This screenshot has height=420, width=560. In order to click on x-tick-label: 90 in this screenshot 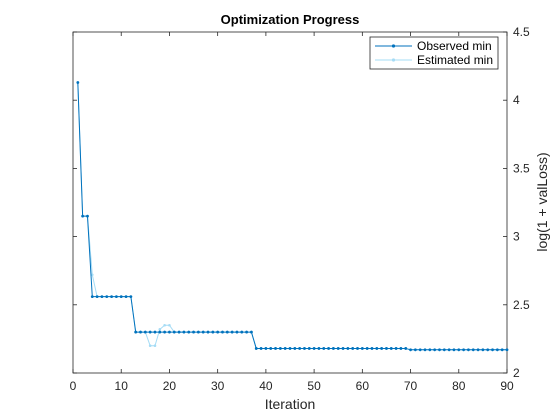, I will do `click(507, 386)`.